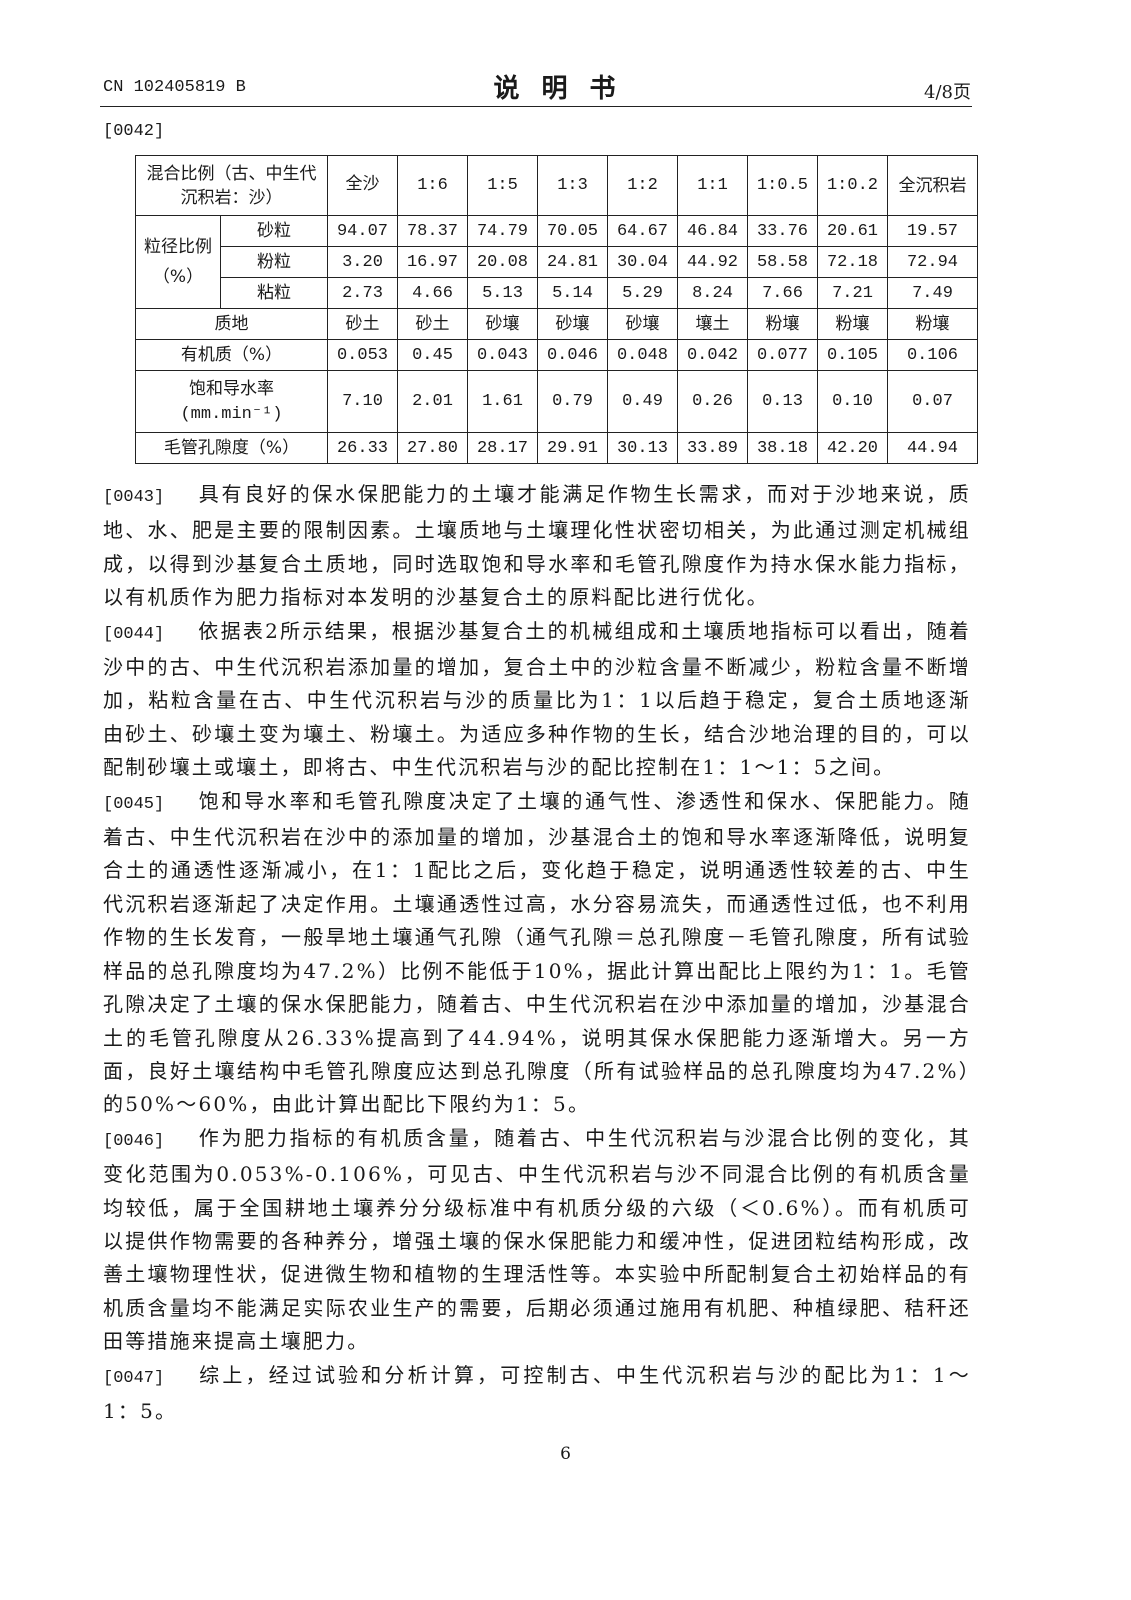 The height and width of the screenshot is (1600, 1131). Describe the element at coordinates (362, 293) in the screenshot. I see `table-cell: 2.73` at that location.